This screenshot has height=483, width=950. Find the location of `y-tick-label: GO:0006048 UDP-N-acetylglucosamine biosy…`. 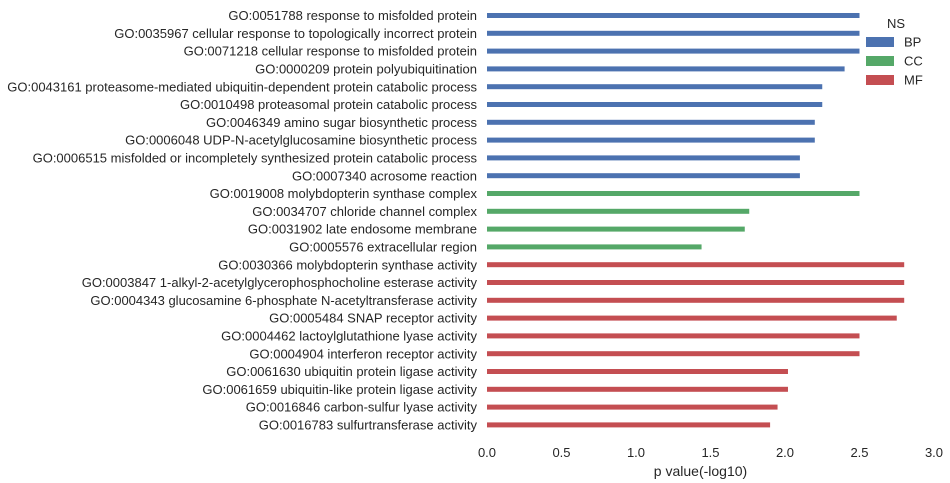

y-tick-label: GO:0006048 UDP-N-acetylglucosamine biosy… is located at coordinates (301, 140).